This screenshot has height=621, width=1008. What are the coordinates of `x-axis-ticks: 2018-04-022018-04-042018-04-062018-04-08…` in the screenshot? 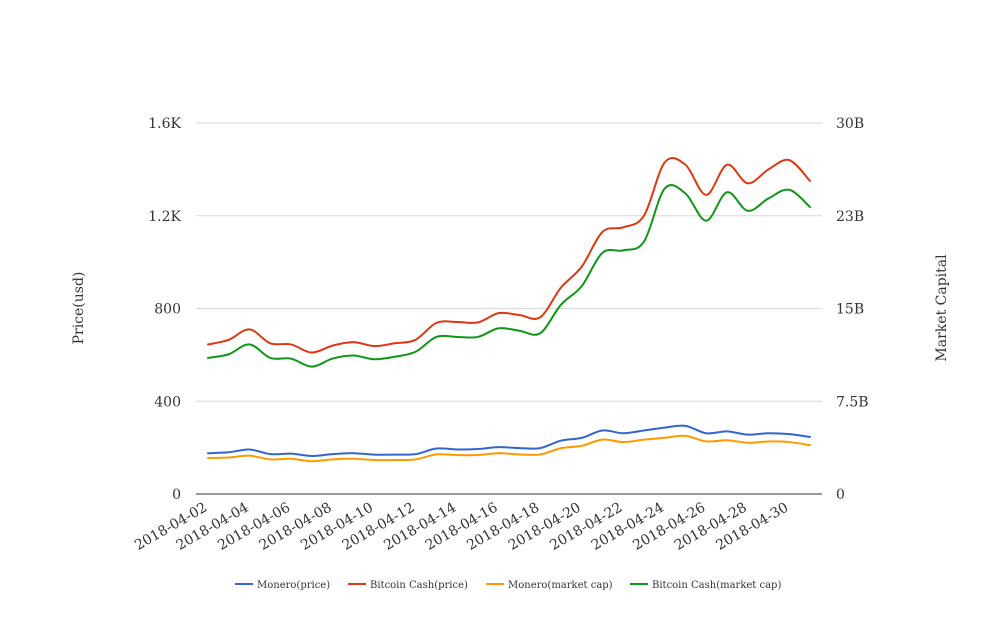 It's located at (461, 527).